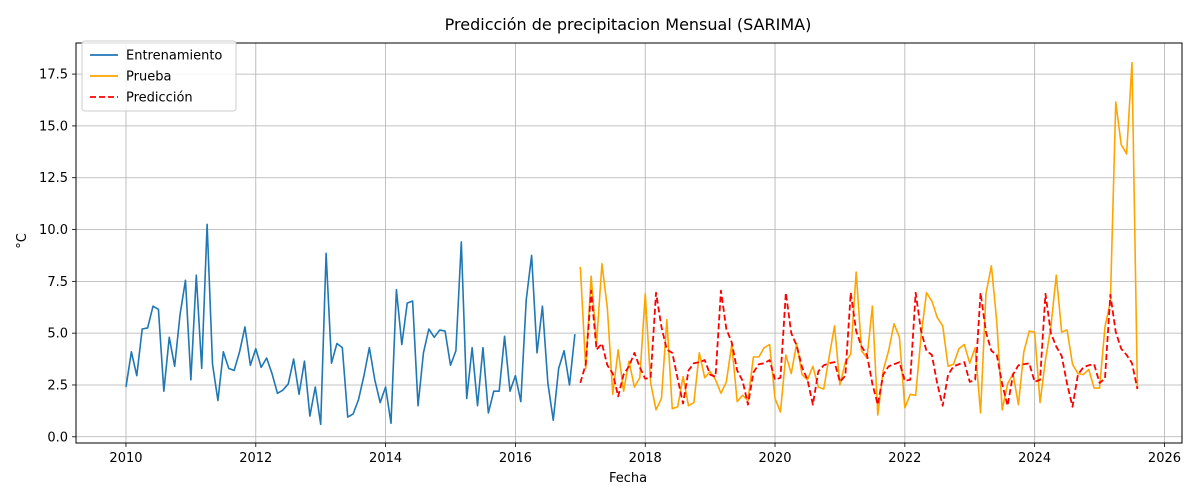 The height and width of the screenshot is (500, 1200). What do you see at coordinates (859, 348) in the screenshot?
I see `series-line-prediccion` at bounding box center [859, 348].